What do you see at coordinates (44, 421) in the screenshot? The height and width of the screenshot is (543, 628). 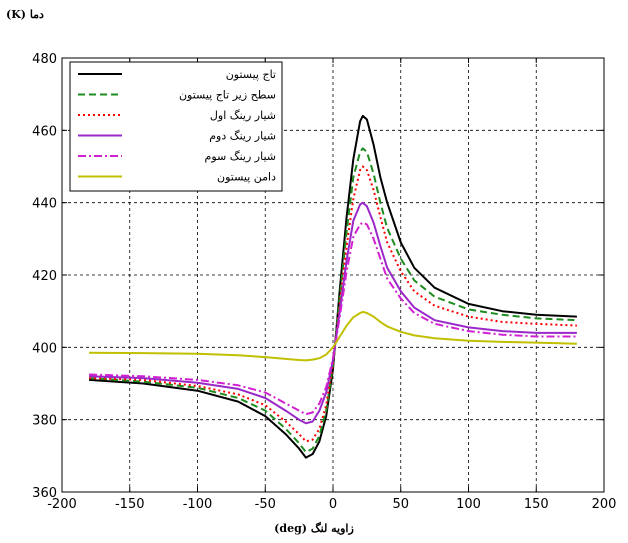 I see `y-tick-label: 380` at bounding box center [44, 421].